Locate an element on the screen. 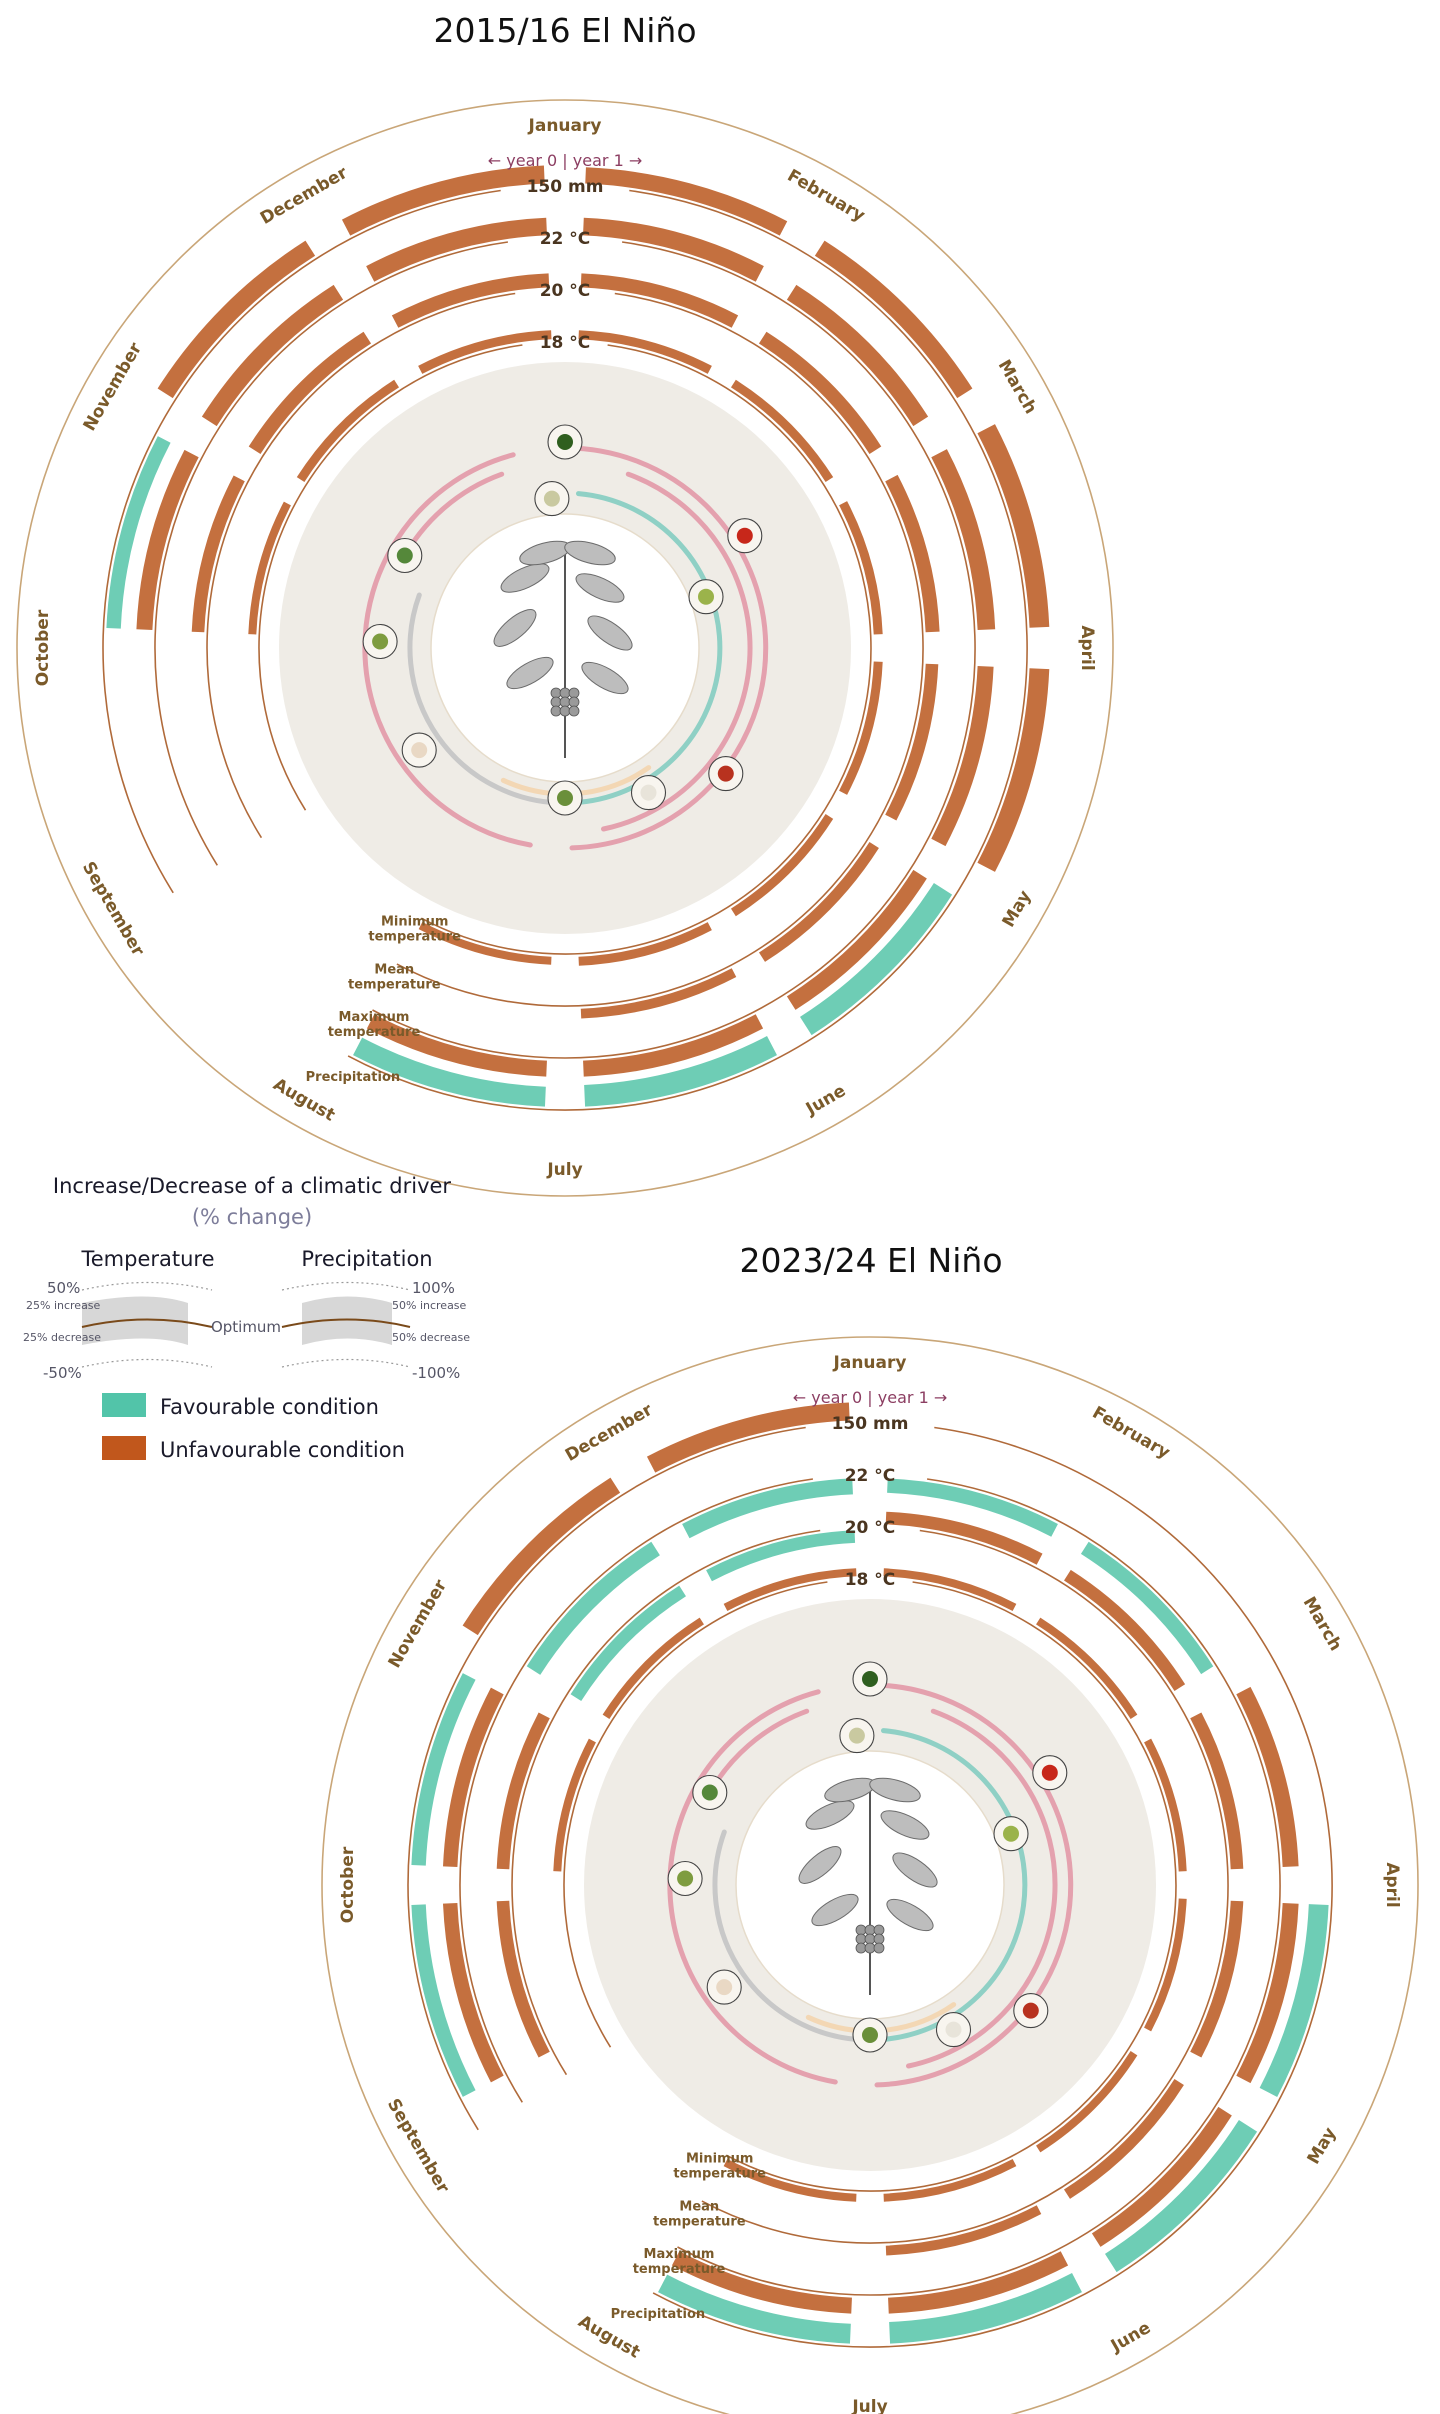 This screenshot has width=1440, height=2414. bar-min-apr is located at coordinates (1165, 1965).